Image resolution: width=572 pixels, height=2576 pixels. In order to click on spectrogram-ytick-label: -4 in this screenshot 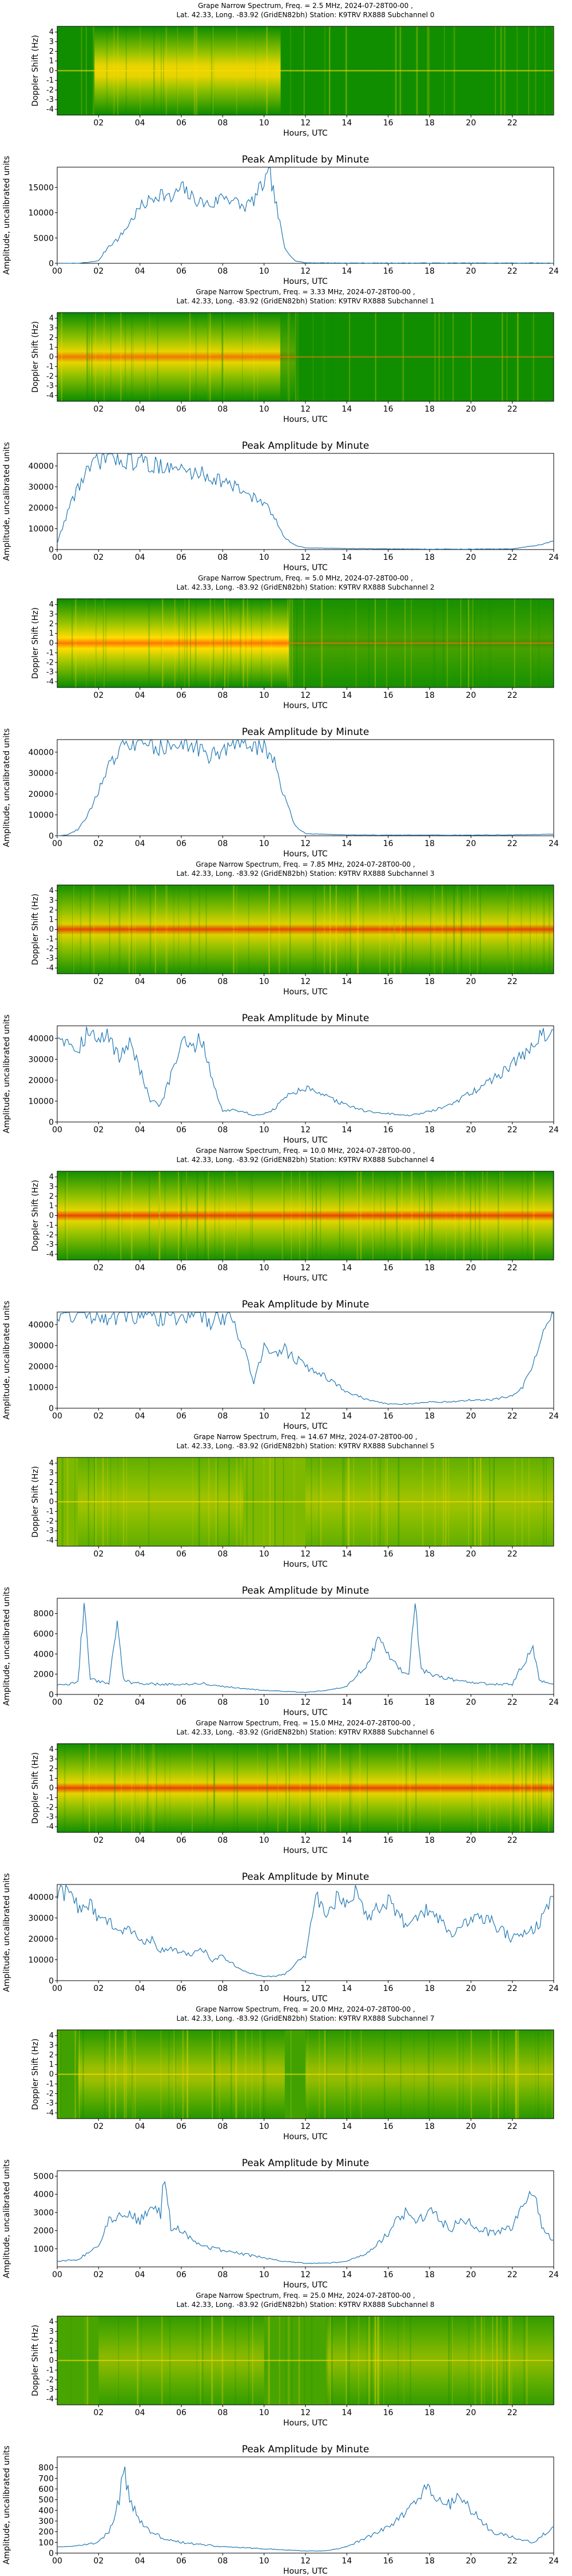, I will do `click(50, 109)`.